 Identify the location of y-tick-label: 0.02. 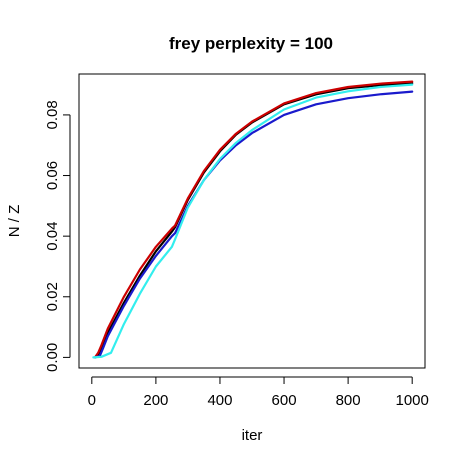
(52, 296).